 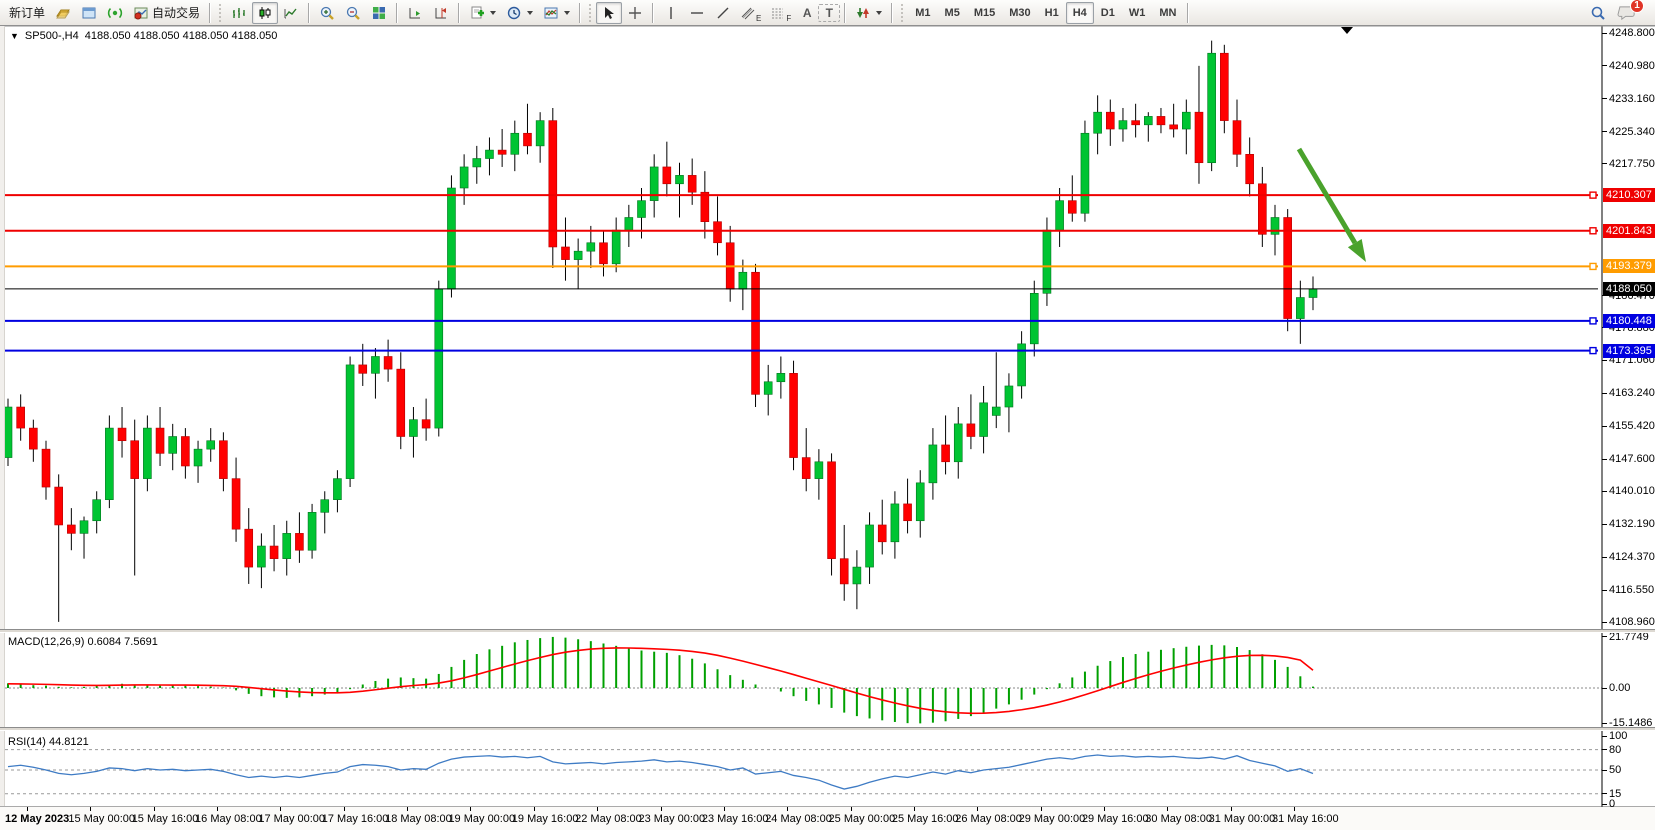 What do you see at coordinates (778, 13) in the screenshot?
I see `fibonacci-icon` at bounding box center [778, 13].